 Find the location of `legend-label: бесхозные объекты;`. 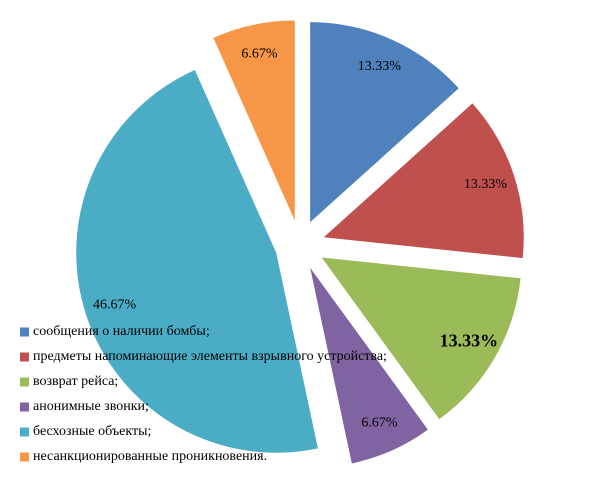

legend-label: бесхозные объекты; is located at coordinates (92, 431).